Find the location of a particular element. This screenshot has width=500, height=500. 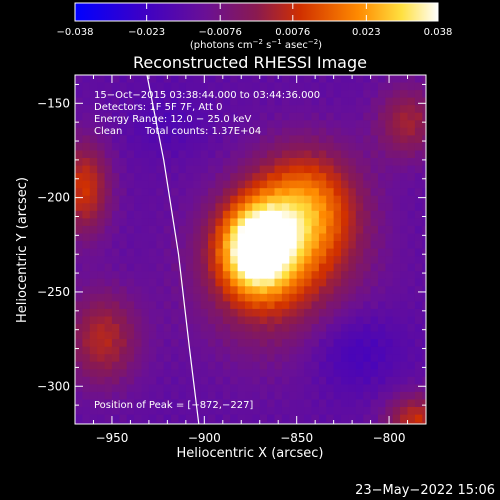

colorbar-unit-exponent: −2 is located at coordinates (313, 42).